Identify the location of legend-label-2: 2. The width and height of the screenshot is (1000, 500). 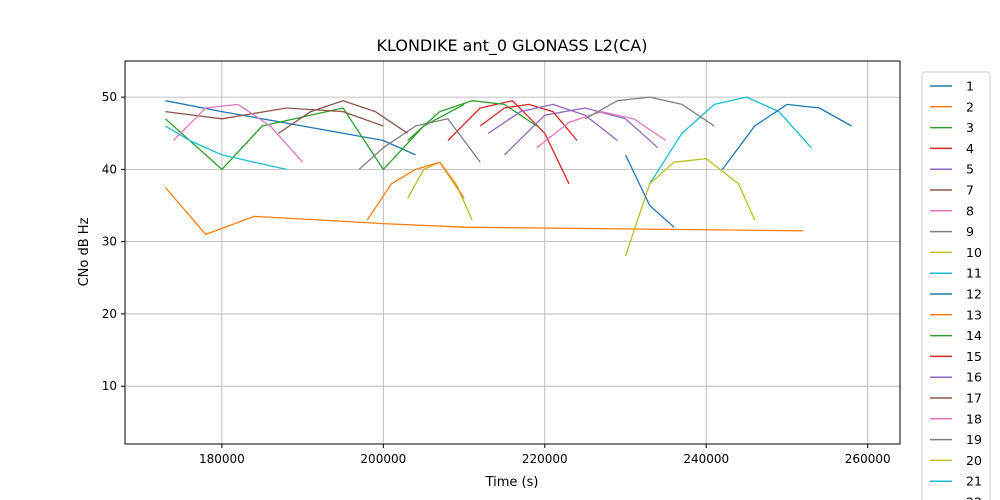
(970, 106).